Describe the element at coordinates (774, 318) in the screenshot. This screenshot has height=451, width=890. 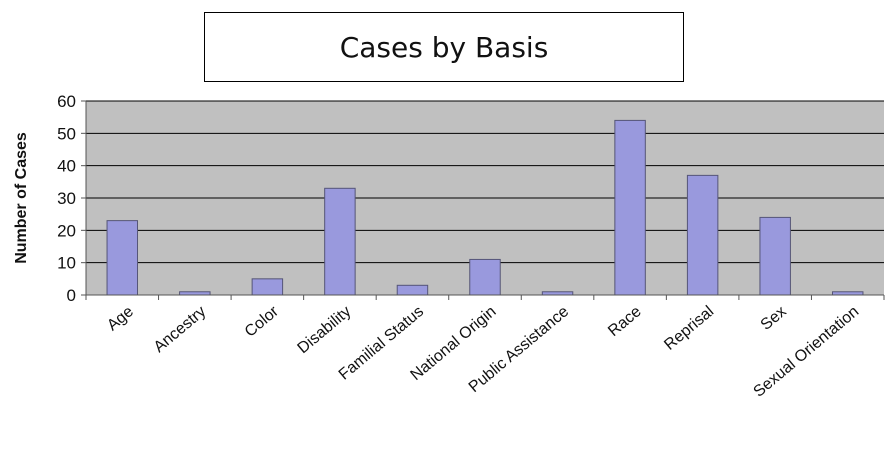
I see `x-tick-label: Sex` at that location.